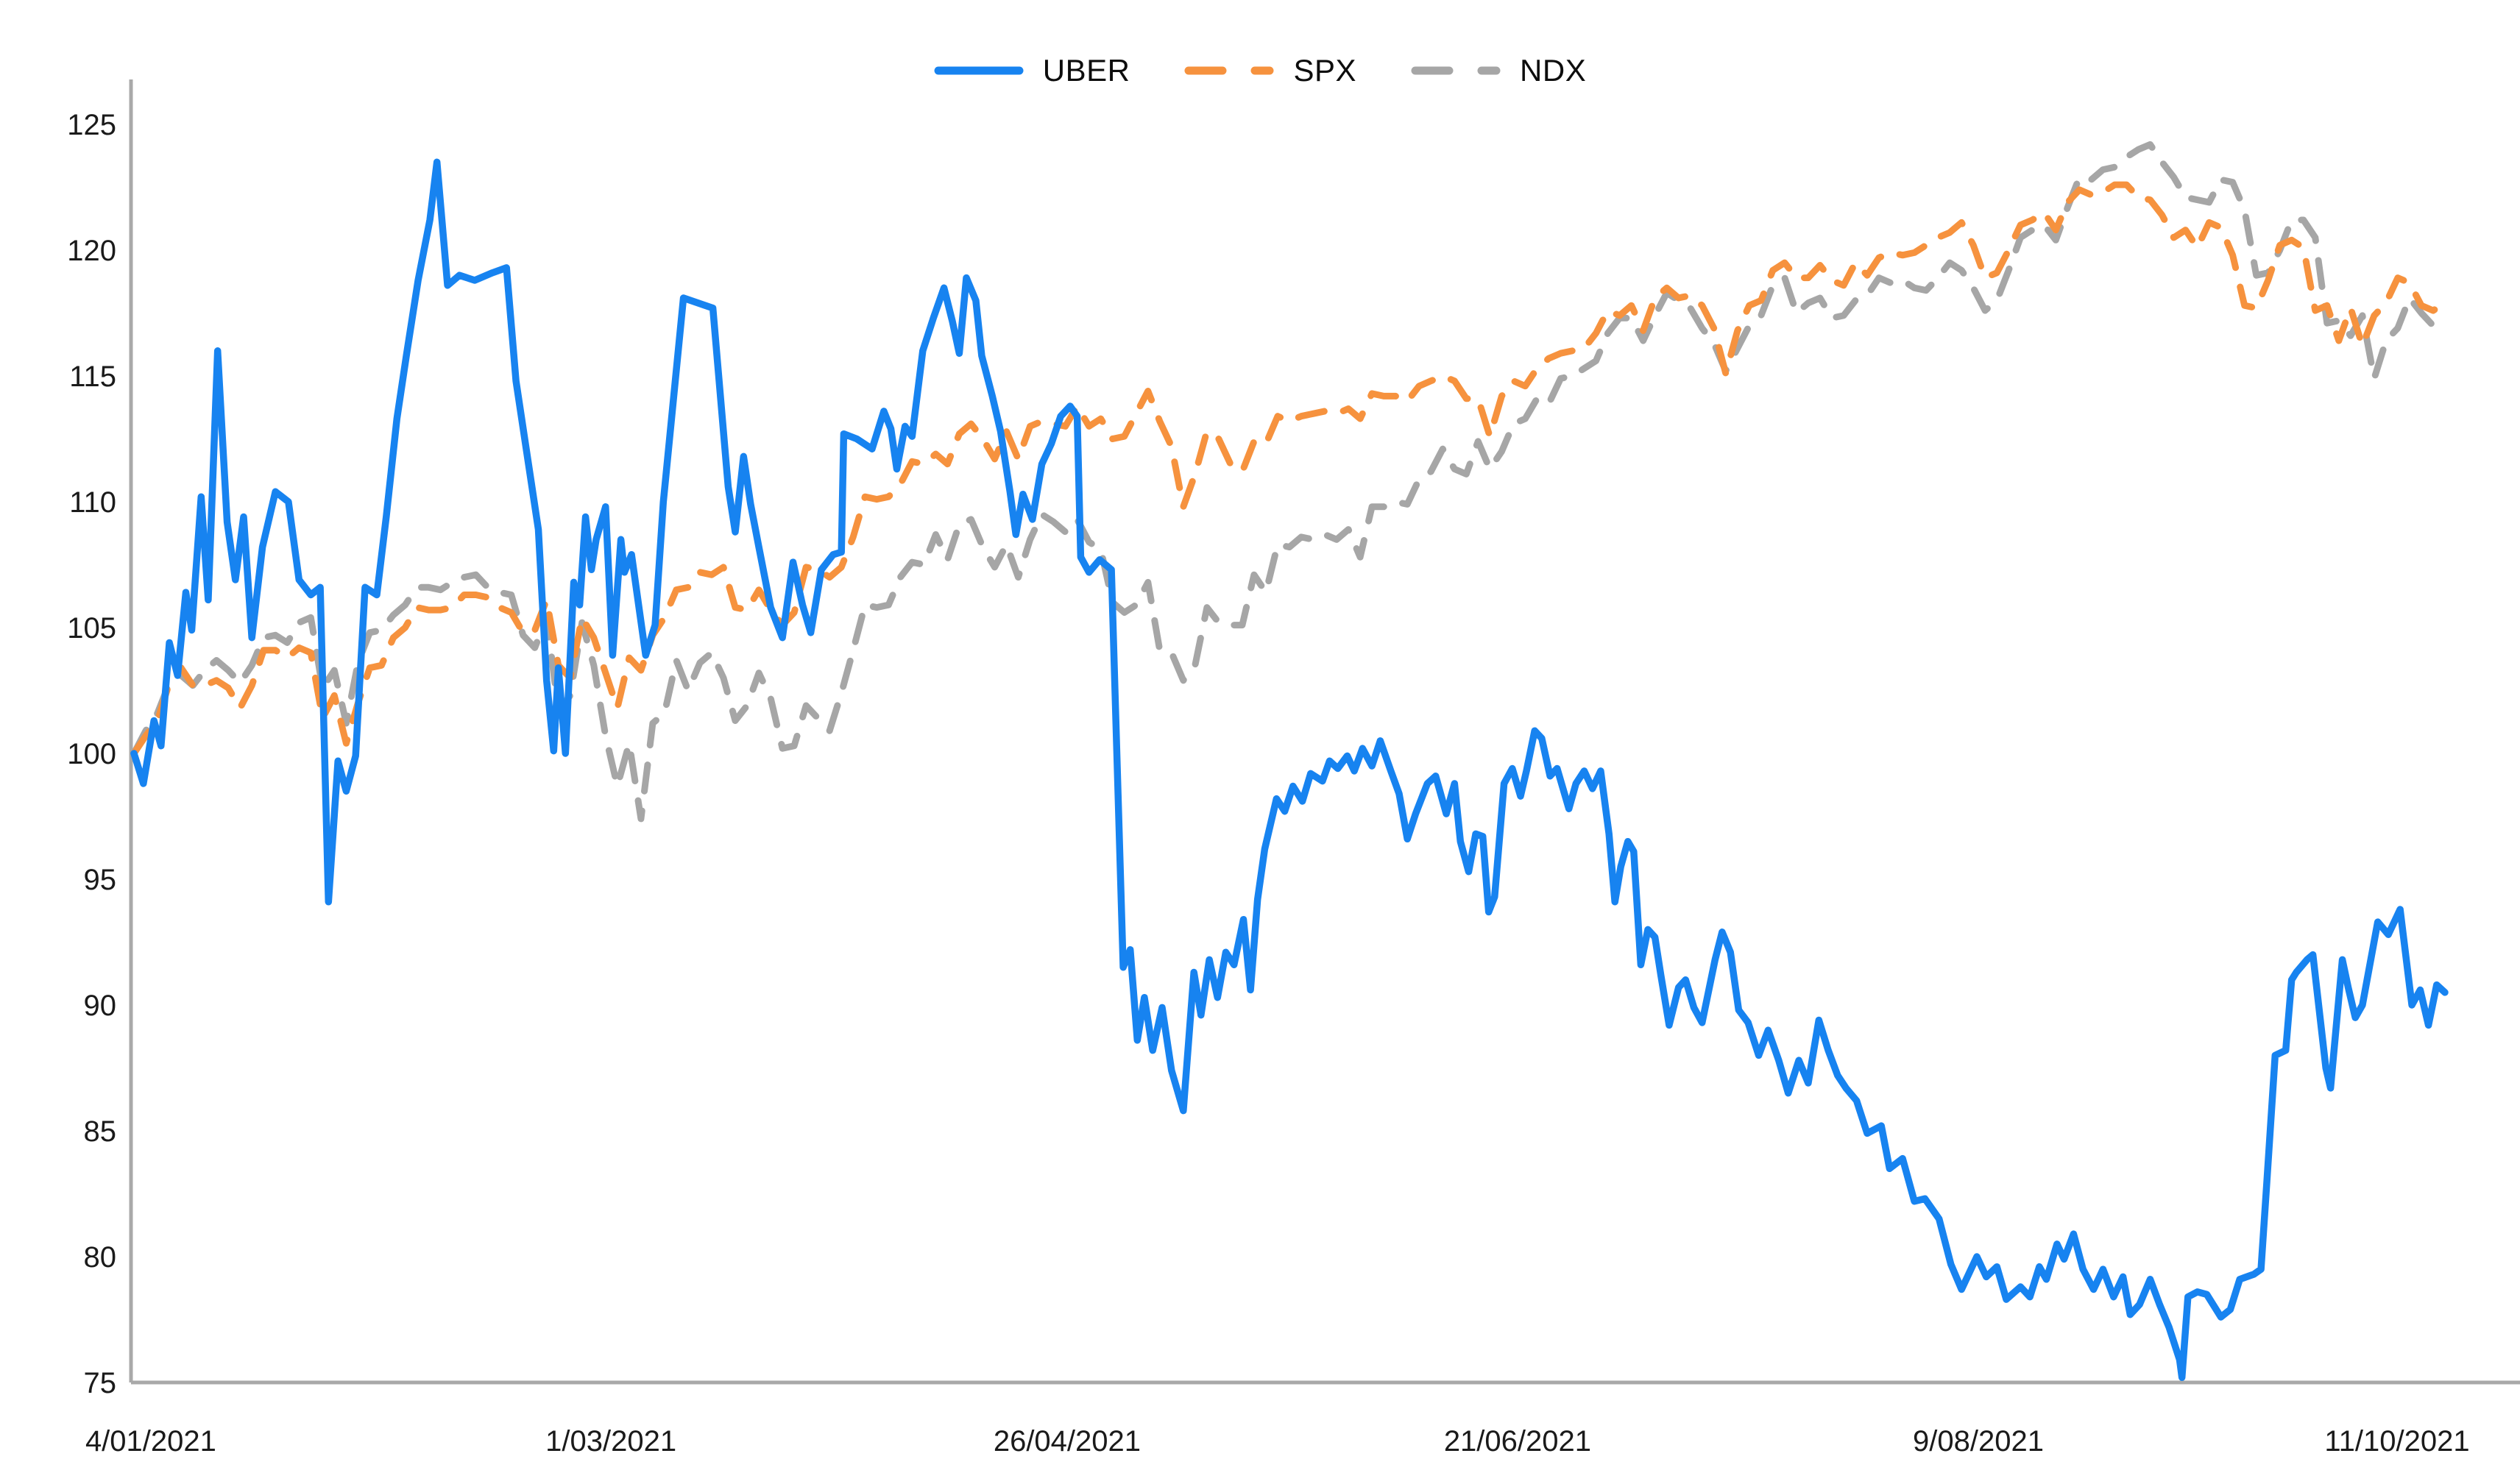 The image size is (2520, 1484). What do you see at coordinates (92, 754) in the screenshot?
I see `y-tick-label: 100` at bounding box center [92, 754].